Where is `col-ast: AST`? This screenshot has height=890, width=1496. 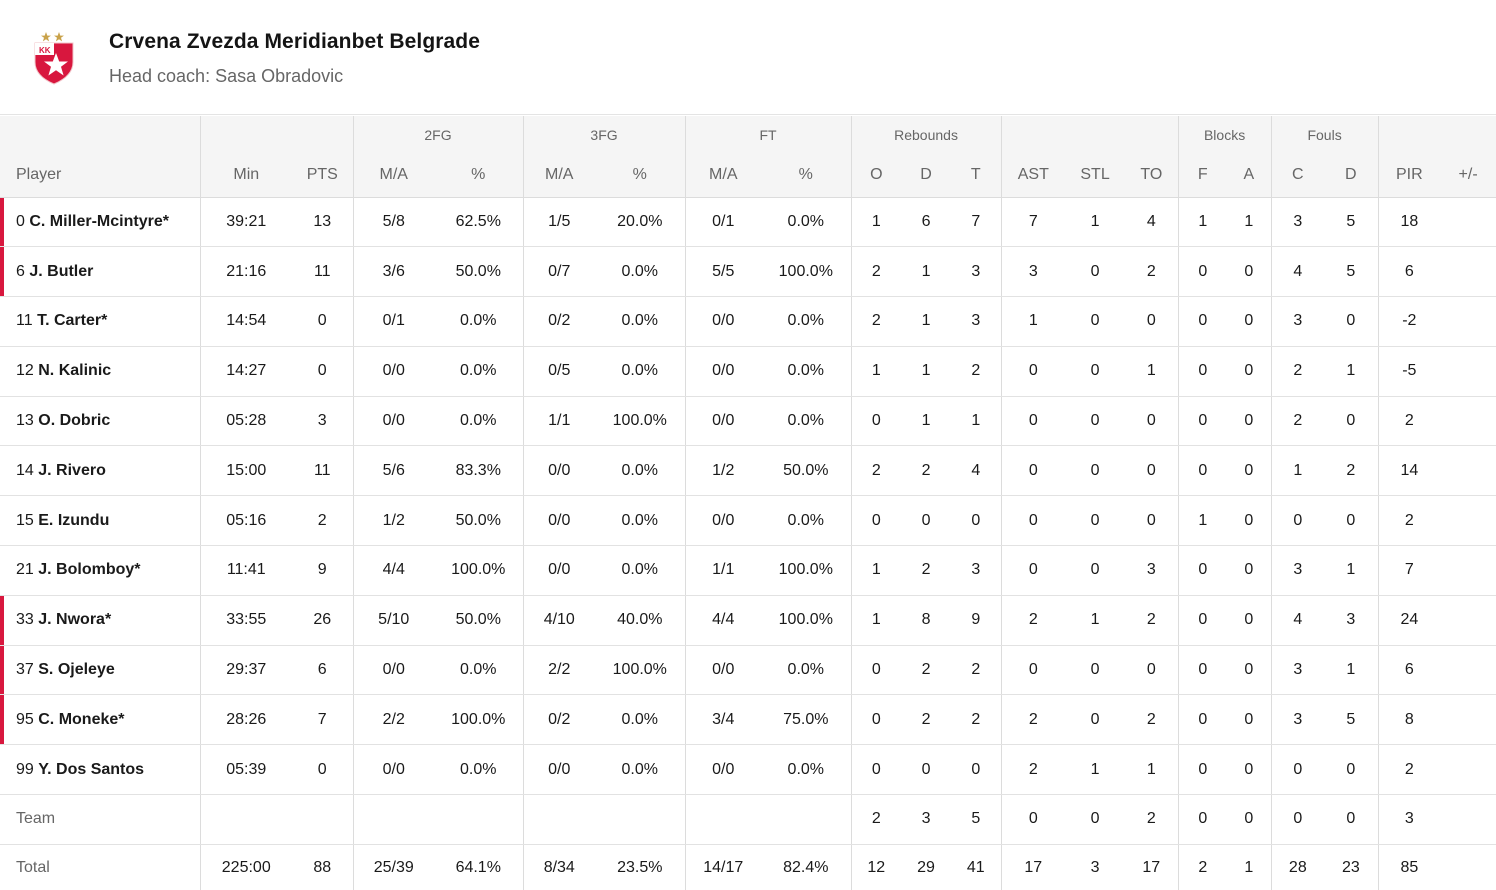 col-ast: AST is located at coordinates (1033, 175).